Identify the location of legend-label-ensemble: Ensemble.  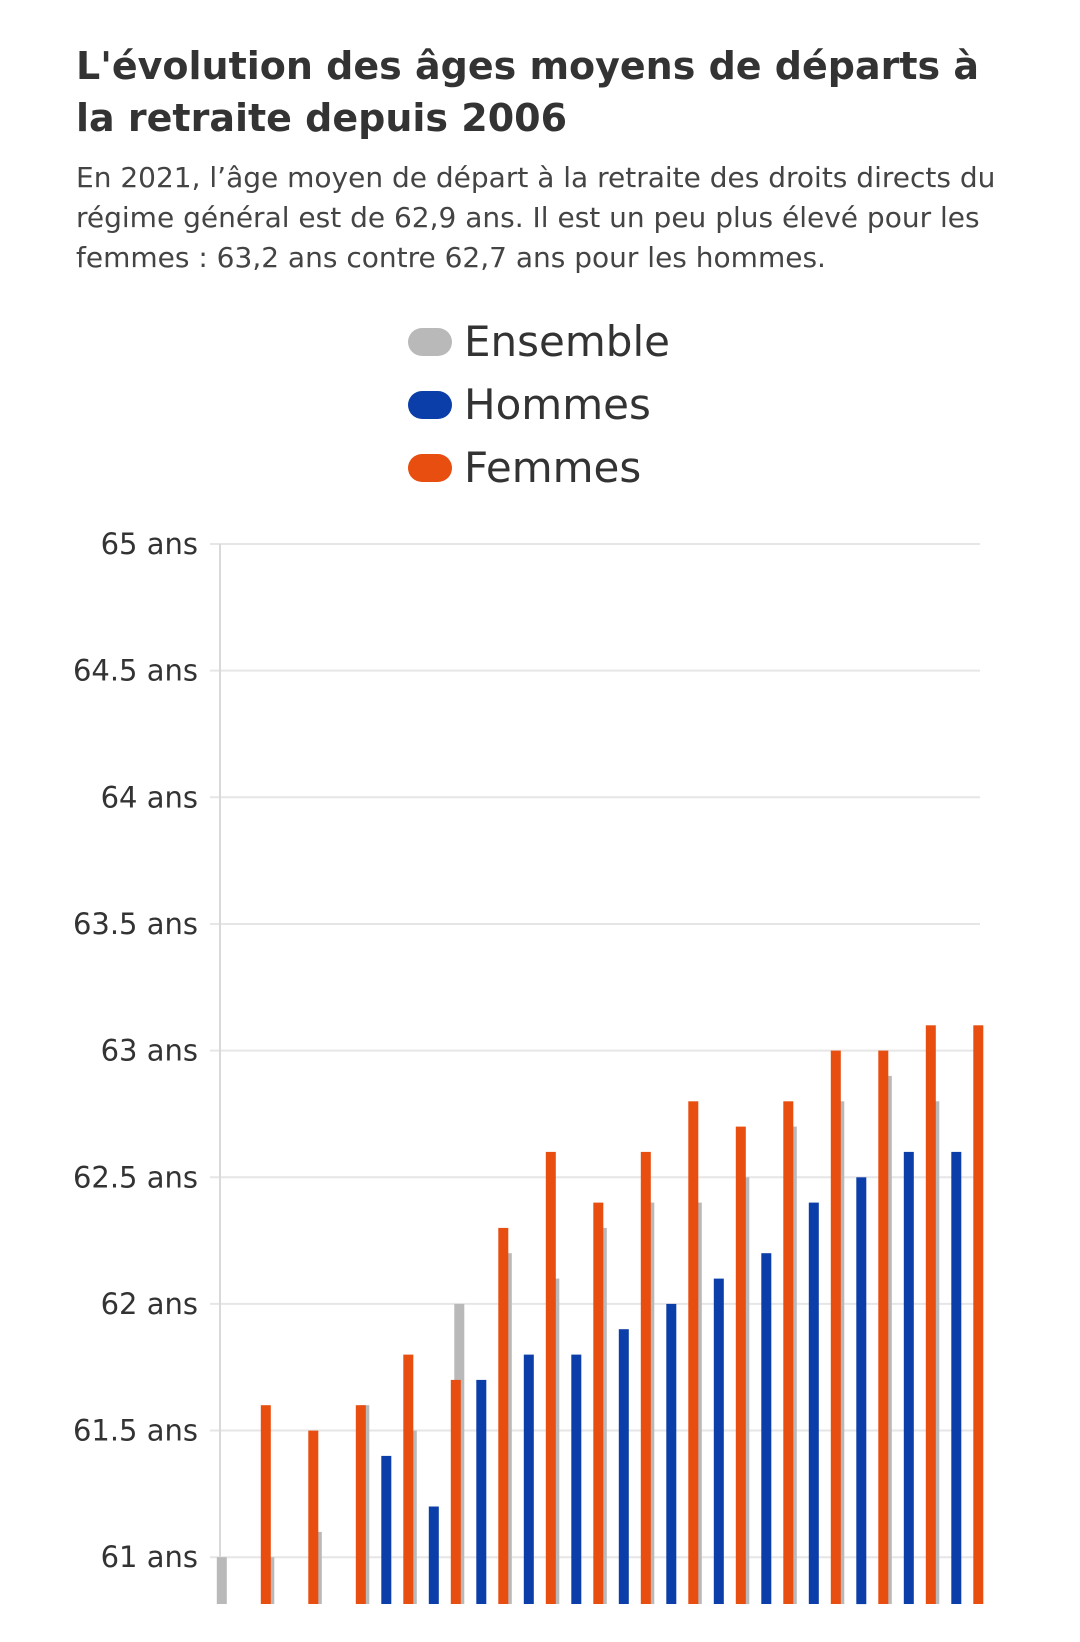
(567, 341).